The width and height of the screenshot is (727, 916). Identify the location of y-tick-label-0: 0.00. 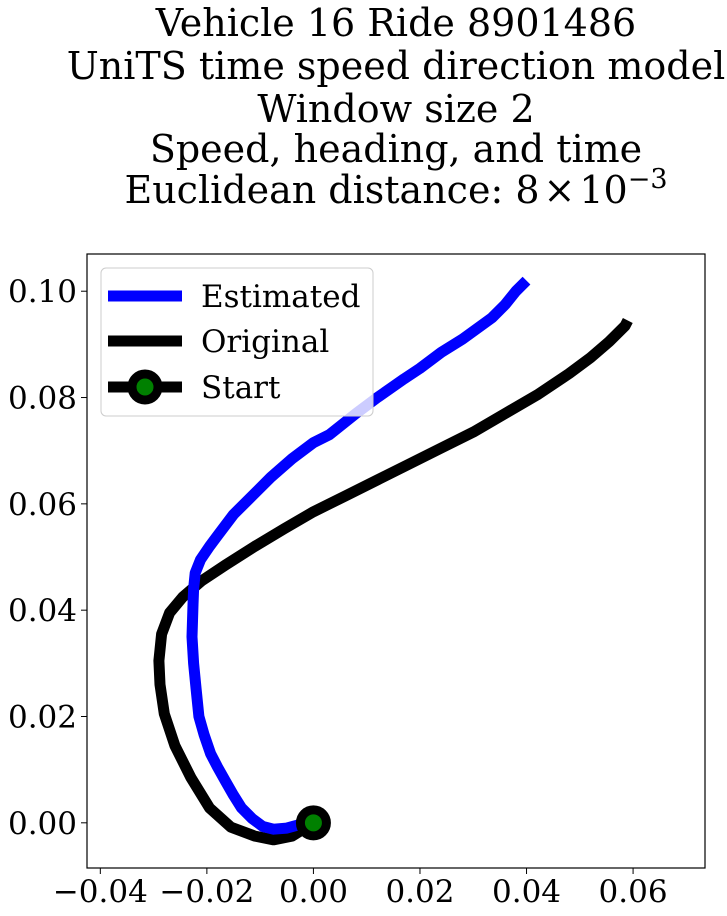
(42, 824).